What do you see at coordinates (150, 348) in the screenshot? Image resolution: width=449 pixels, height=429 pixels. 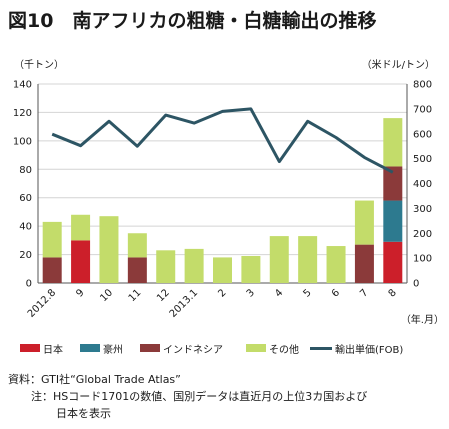 I see `legend-swatch-indonesia` at bounding box center [150, 348].